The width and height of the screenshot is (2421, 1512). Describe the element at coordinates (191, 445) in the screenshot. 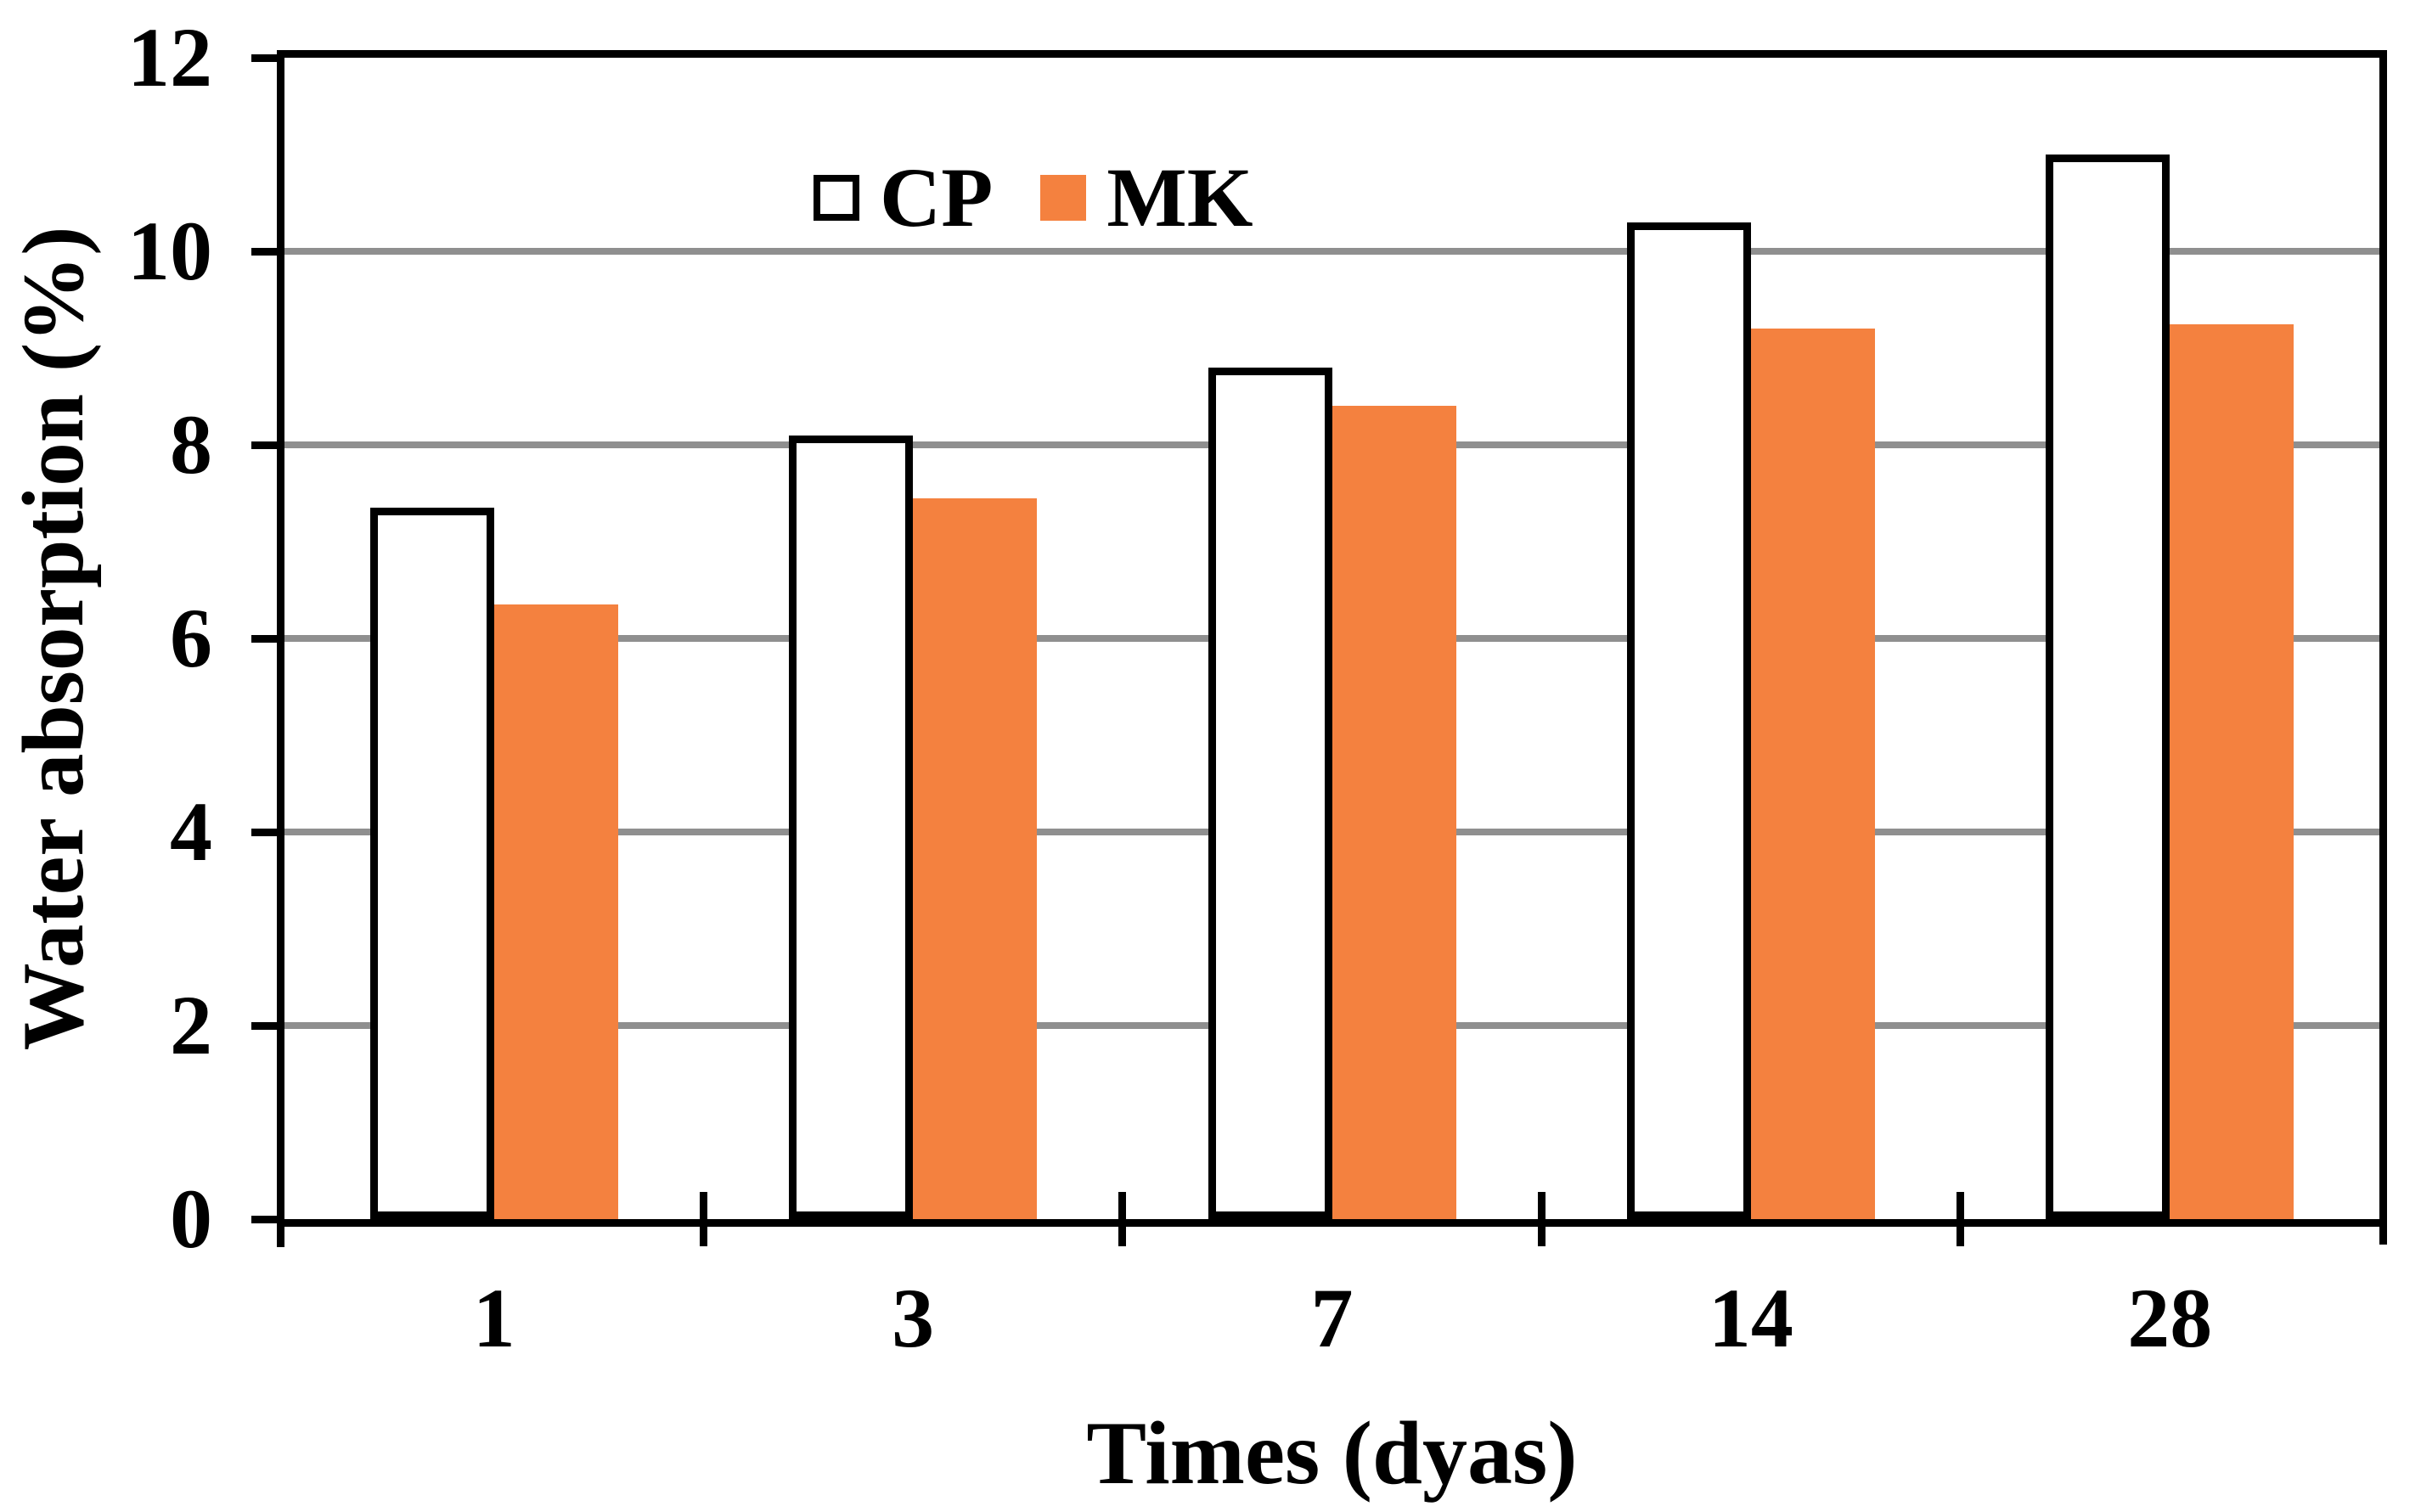

I see `y-tick-label-8: 8` at that location.